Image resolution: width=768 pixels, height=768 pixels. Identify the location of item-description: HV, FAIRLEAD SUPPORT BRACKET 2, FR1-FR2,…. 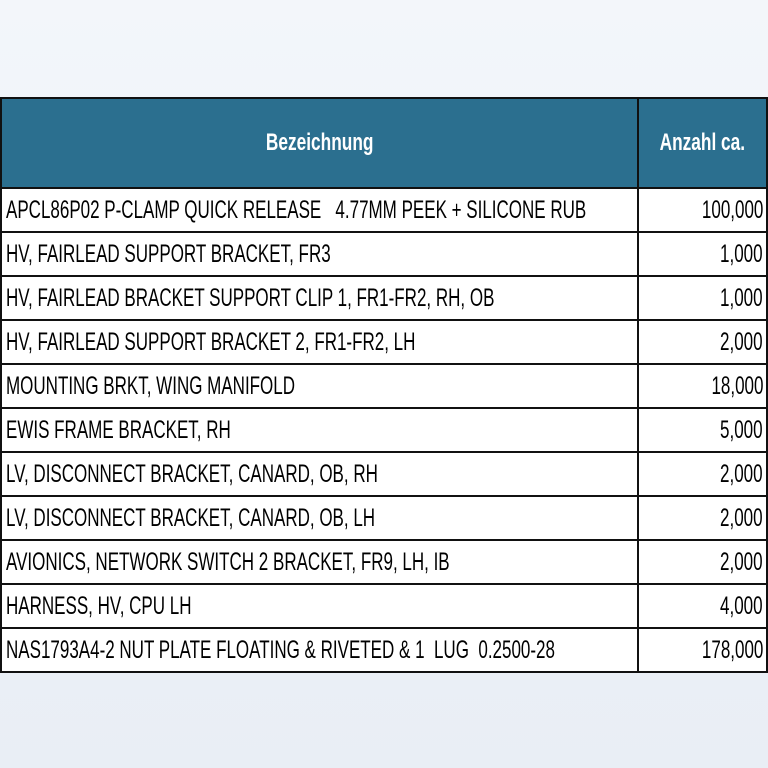
(211, 341).